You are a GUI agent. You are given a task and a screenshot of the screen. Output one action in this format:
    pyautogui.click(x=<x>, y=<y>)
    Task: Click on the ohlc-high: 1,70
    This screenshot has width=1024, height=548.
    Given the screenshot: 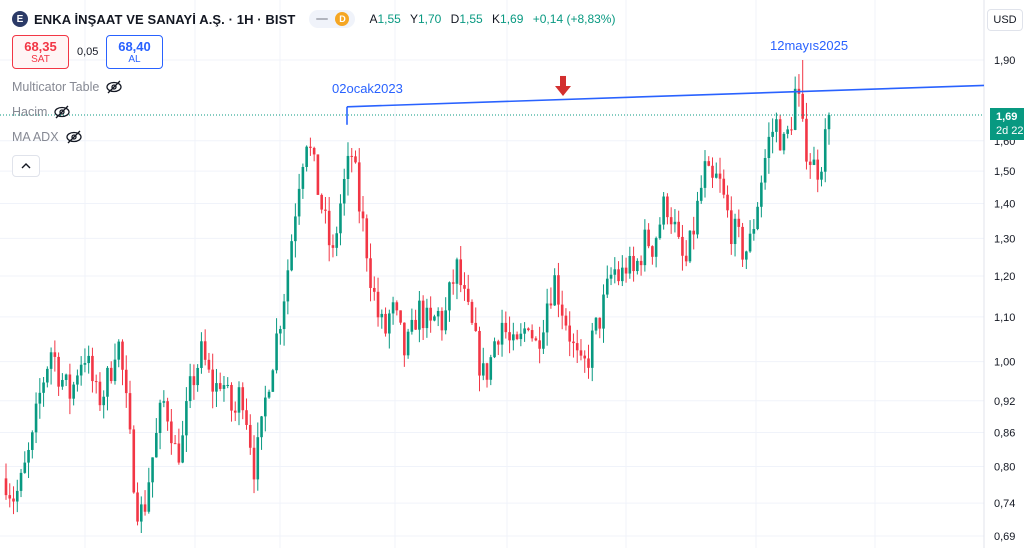 What is the action you would take?
    pyautogui.click(x=429, y=19)
    